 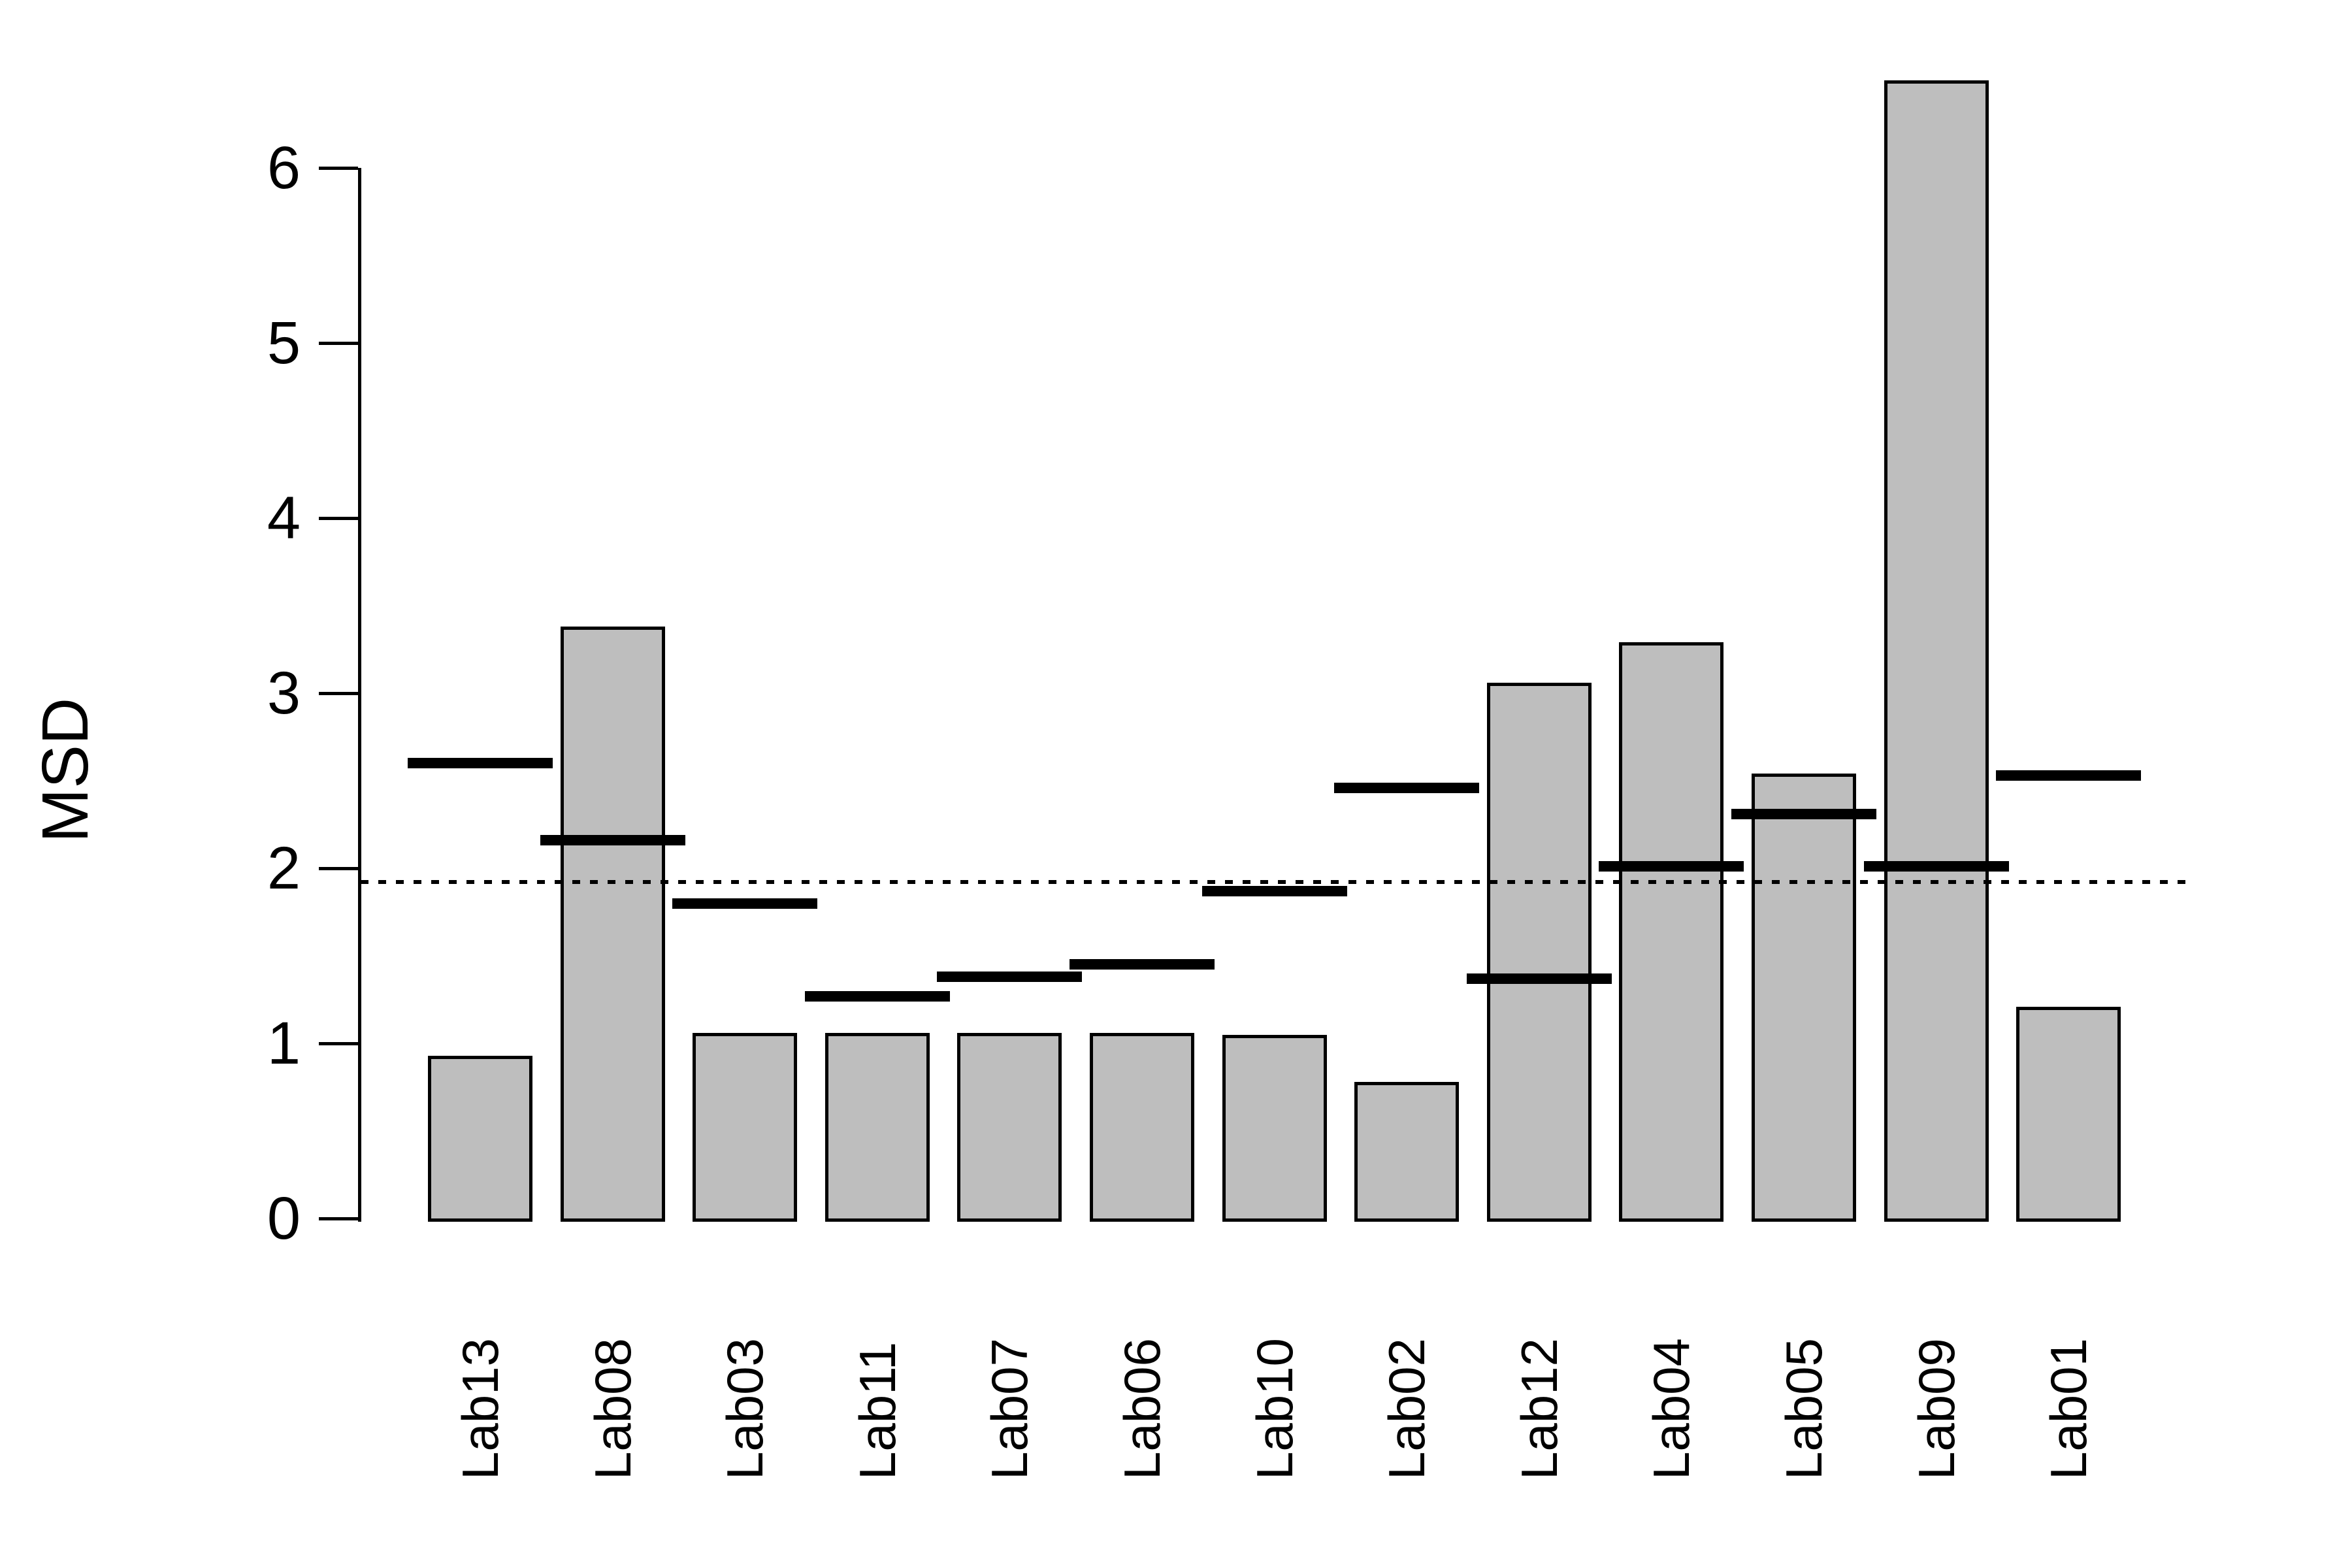 What do you see at coordinates (1142, 1127) in the screenshot?
I see `bar-lab06` at bounding box center [1142, 1127].